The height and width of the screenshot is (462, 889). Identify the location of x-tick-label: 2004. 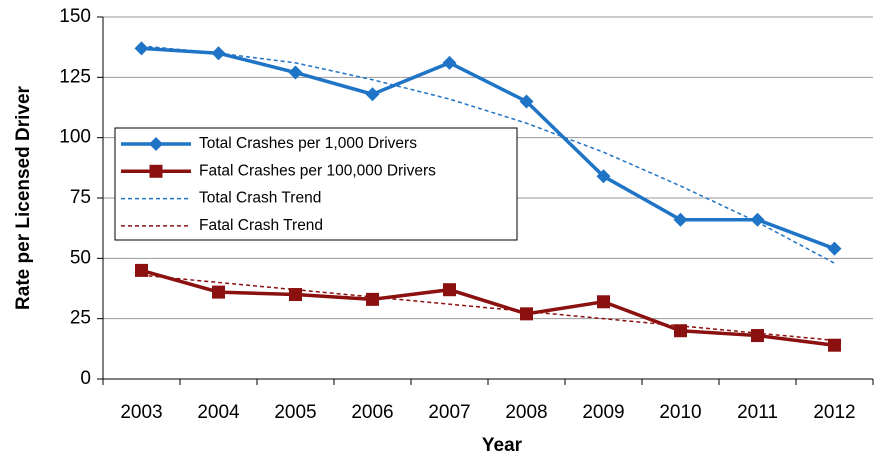
(218, 412).